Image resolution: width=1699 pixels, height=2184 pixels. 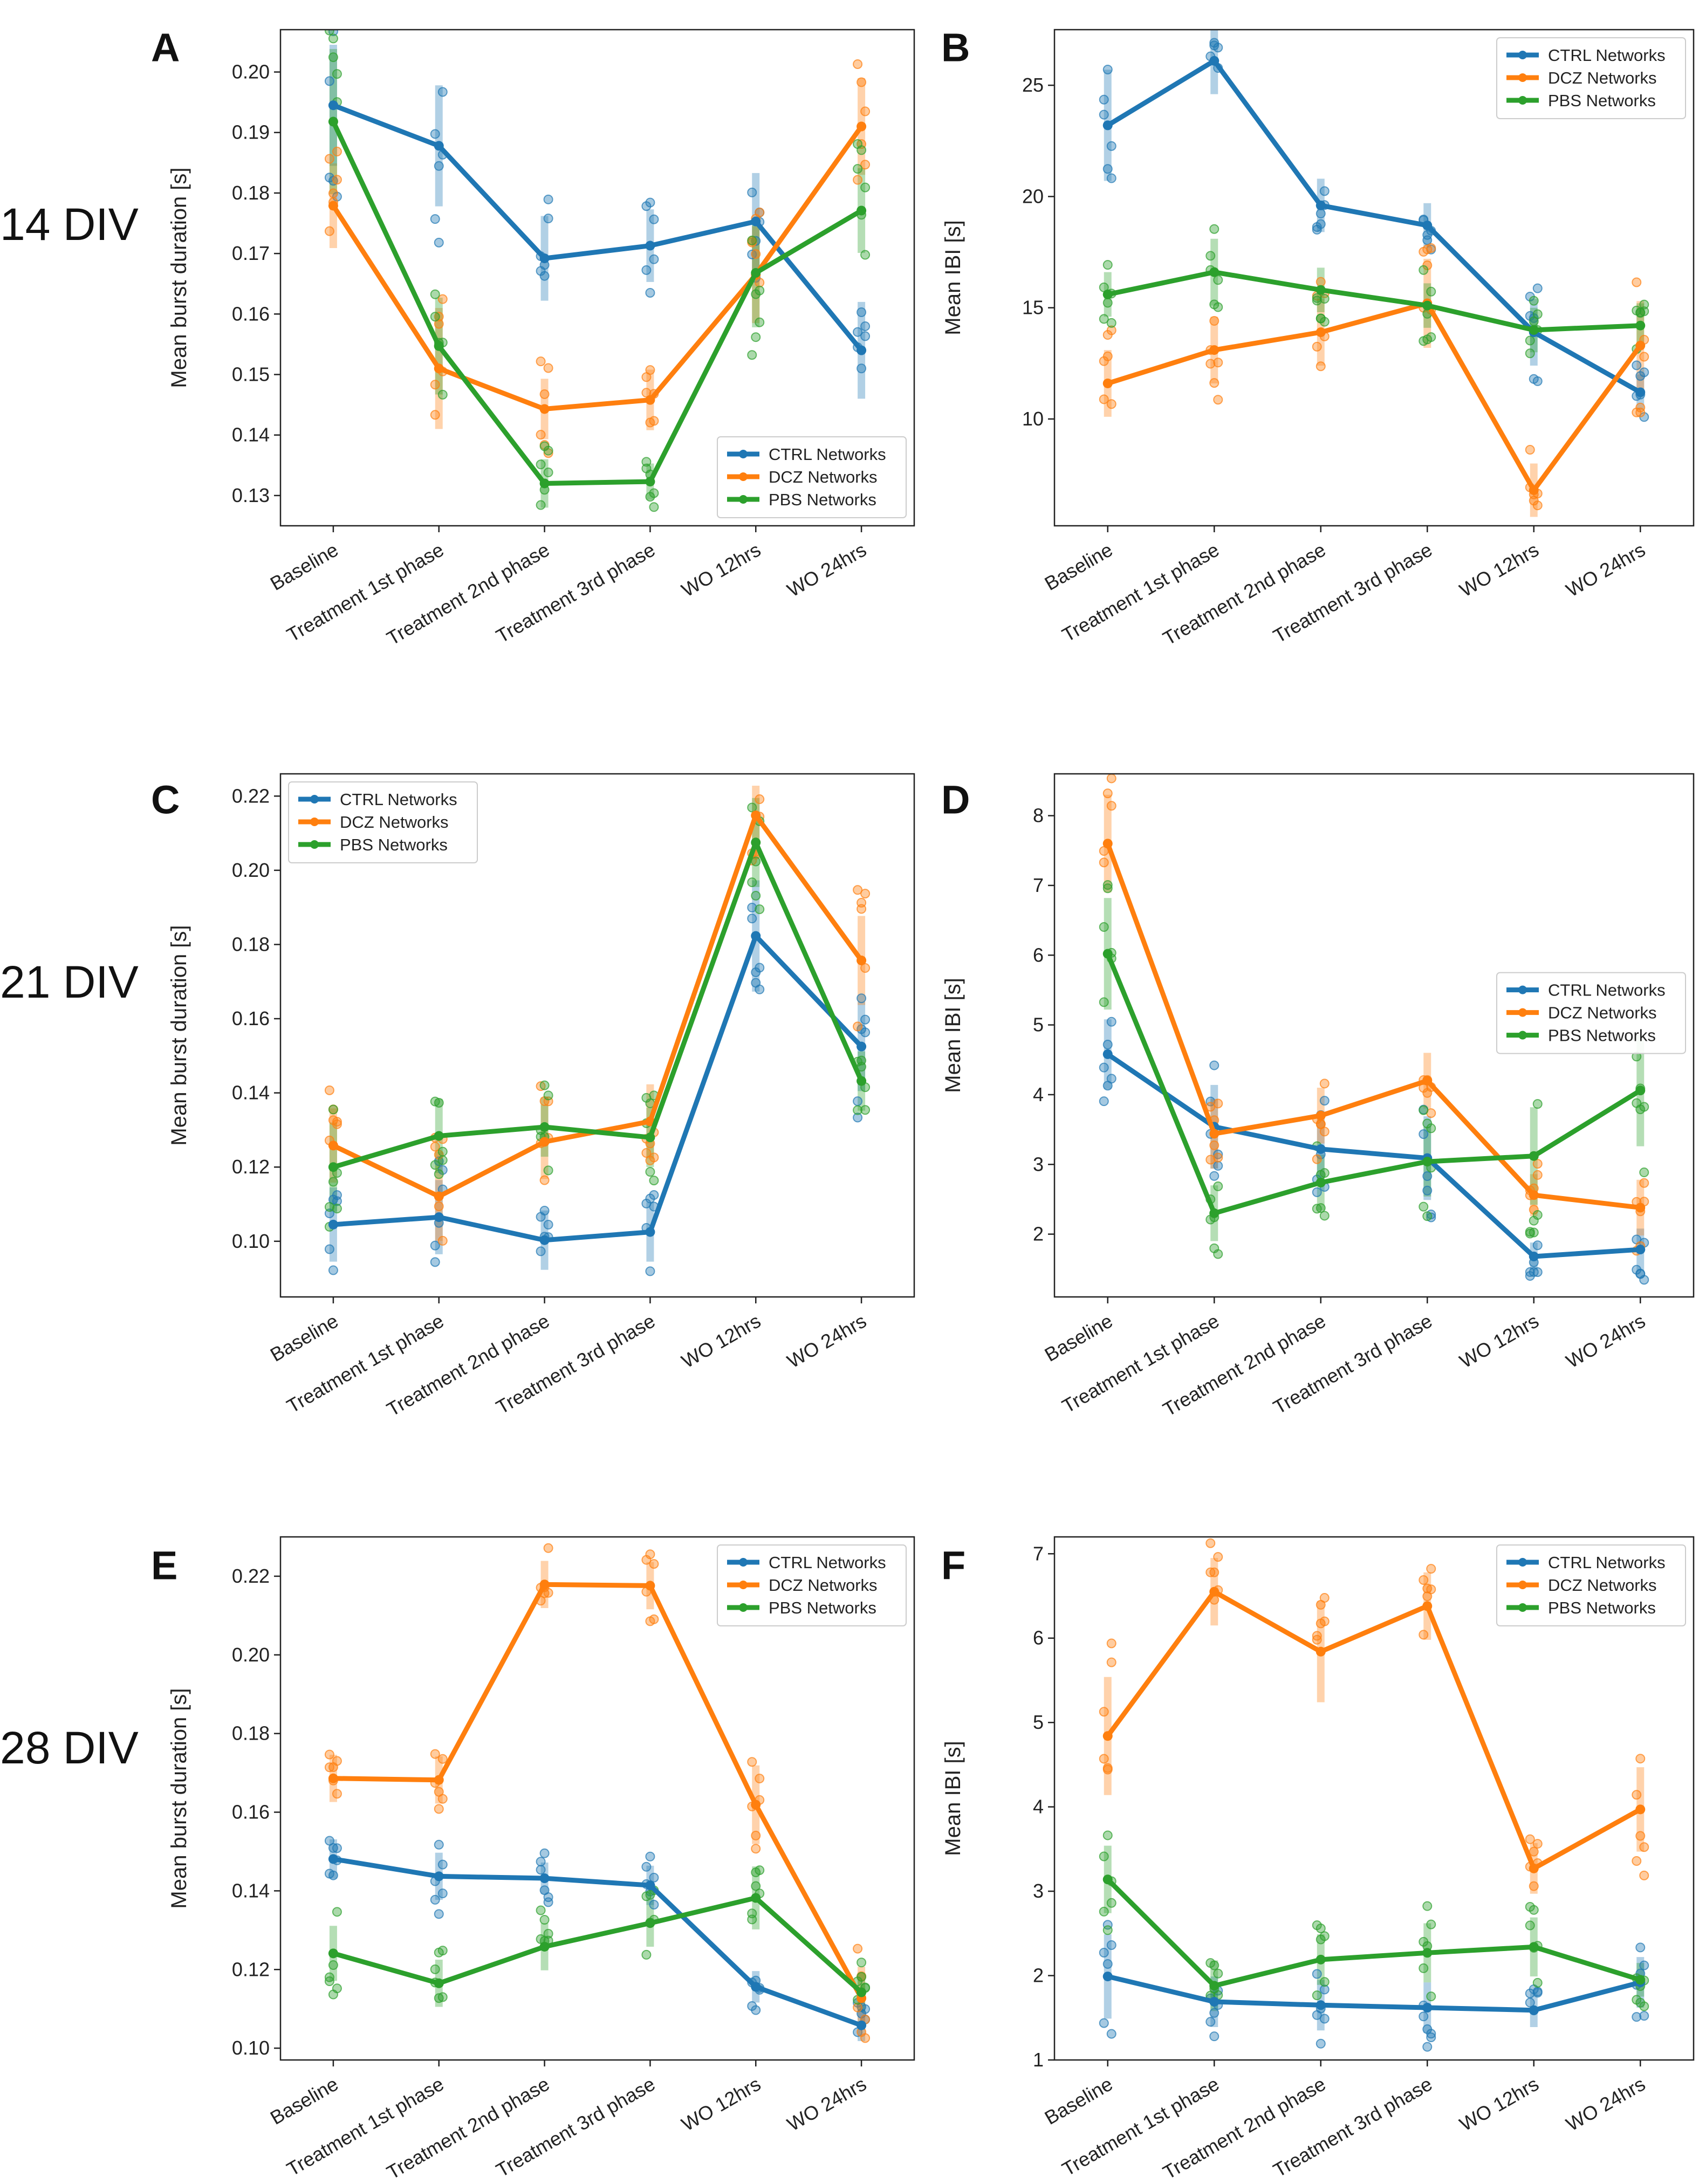 I want to click on y-axis-label: Mean burst duration [s], so click(x=179, y=277).